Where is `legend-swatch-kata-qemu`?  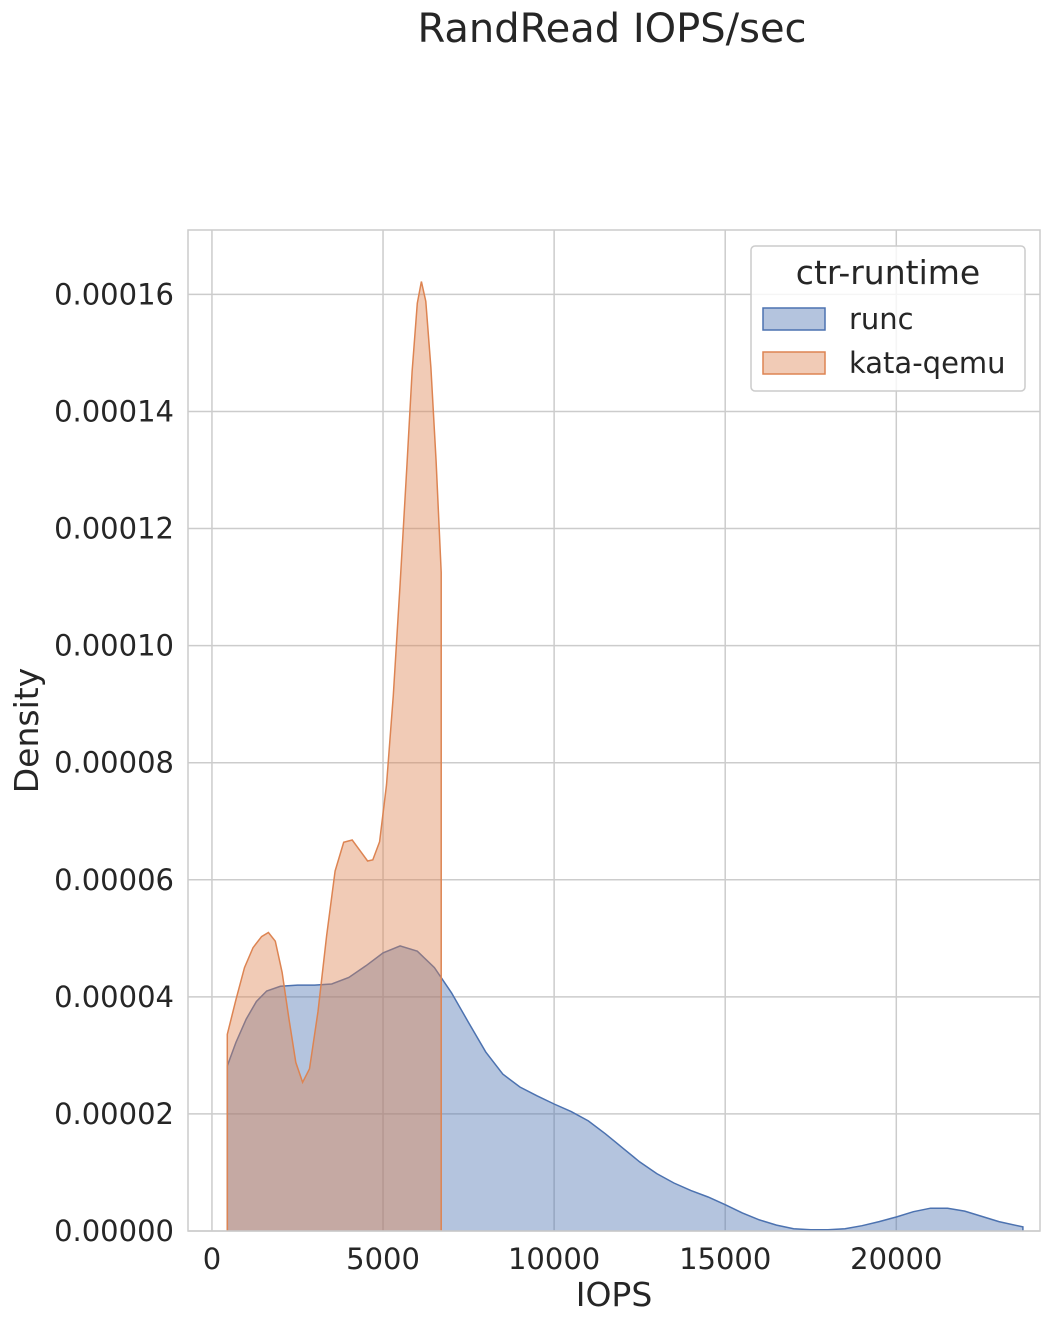 legend-swatch-kata-qemu is located at coordinates (794, 363).